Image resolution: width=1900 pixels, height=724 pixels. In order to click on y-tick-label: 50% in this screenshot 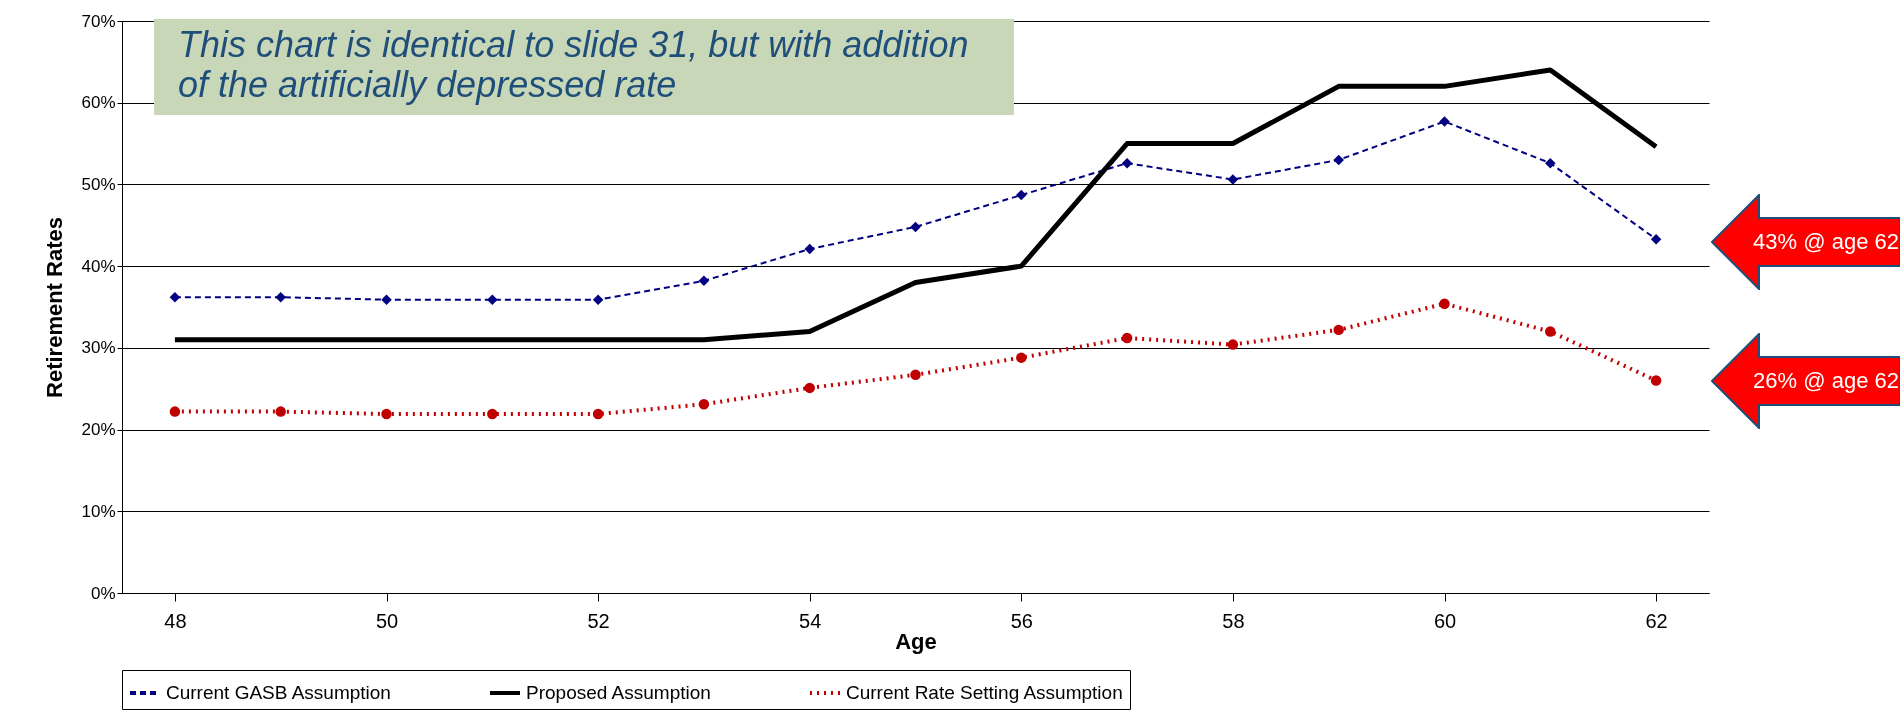, I will do `click(98, 184)`.